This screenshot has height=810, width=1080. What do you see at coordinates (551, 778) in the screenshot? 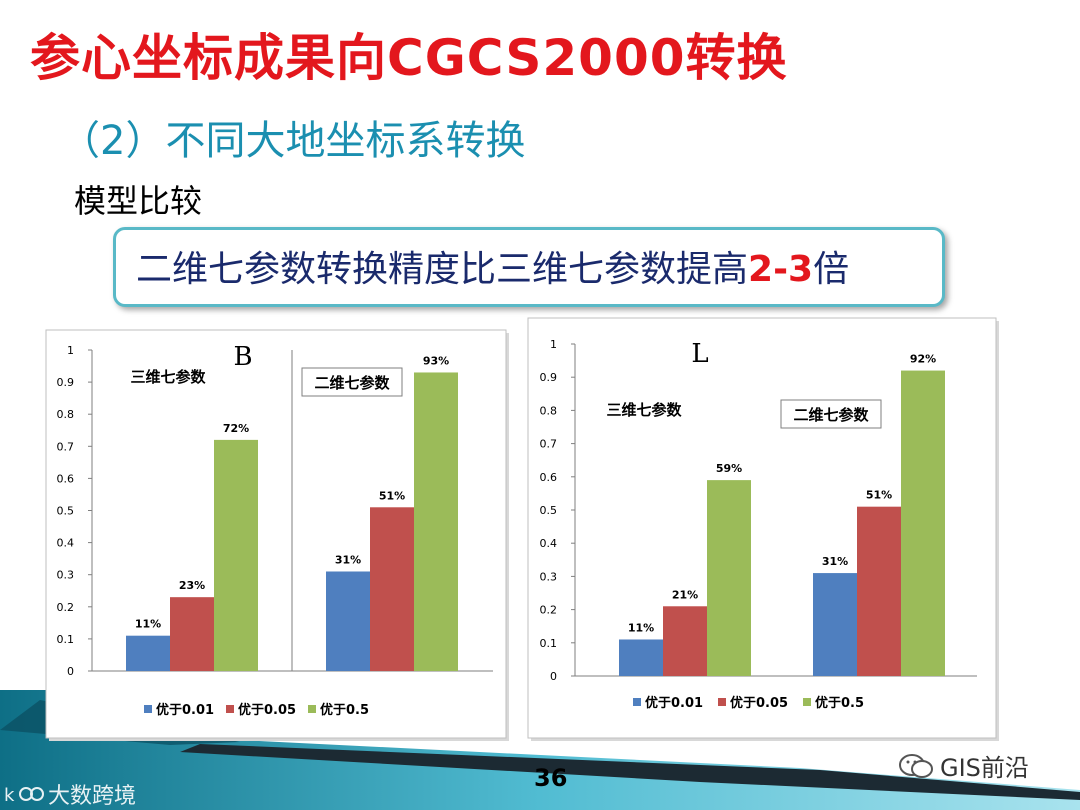
I see `page-number: 36` at bounding box center [551, 778].